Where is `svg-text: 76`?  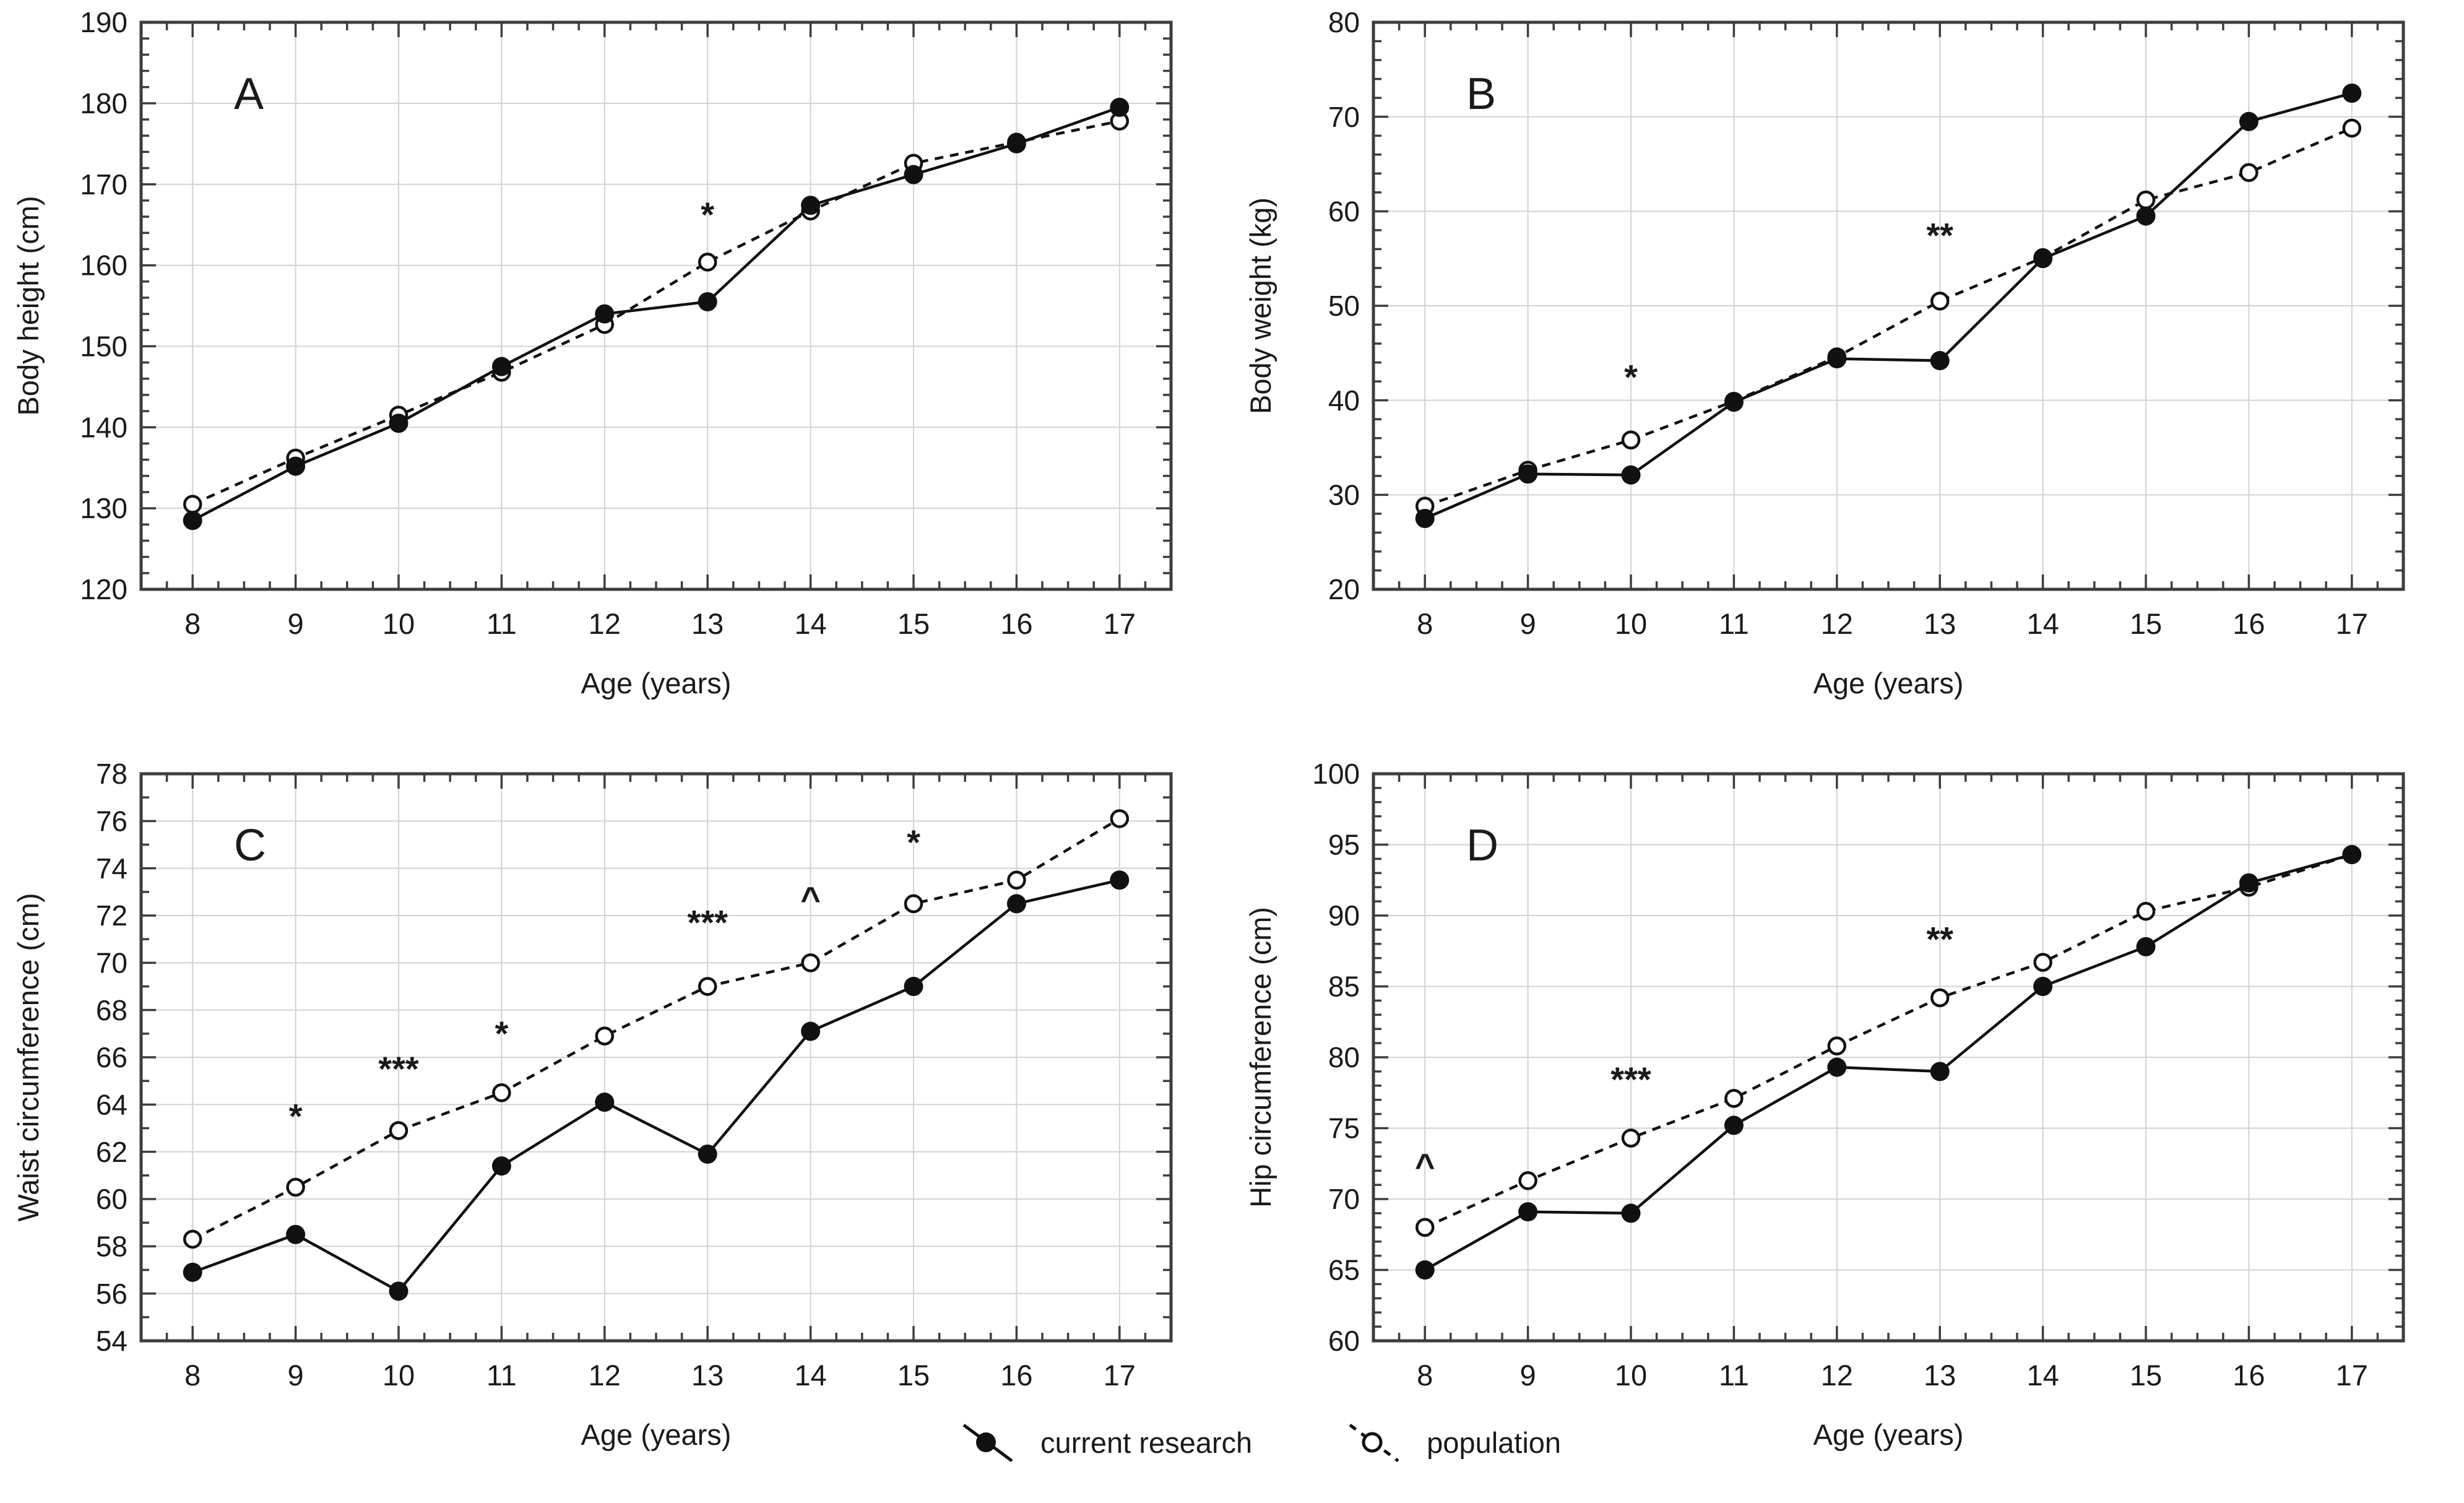
svg-text: 76 is located at coordinates (112, 821).